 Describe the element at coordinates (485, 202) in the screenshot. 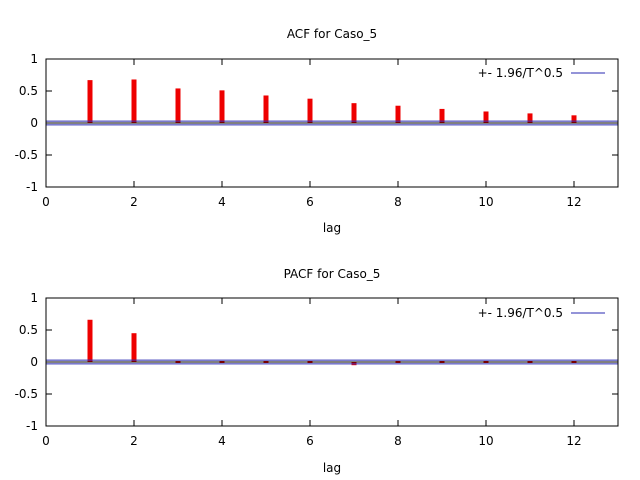

I see `acf-xtick-label: 10` at that location.